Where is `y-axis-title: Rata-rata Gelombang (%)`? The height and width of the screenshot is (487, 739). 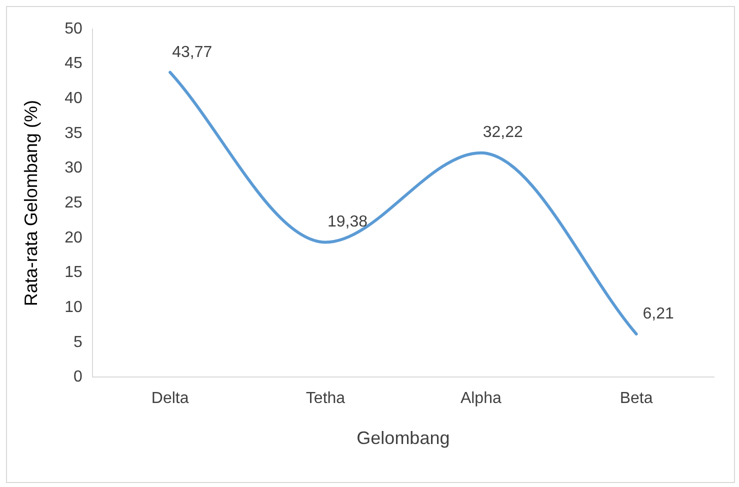 y-axis-title: Rata-rata Gelombang (%) is located at coordinates (30, 203).